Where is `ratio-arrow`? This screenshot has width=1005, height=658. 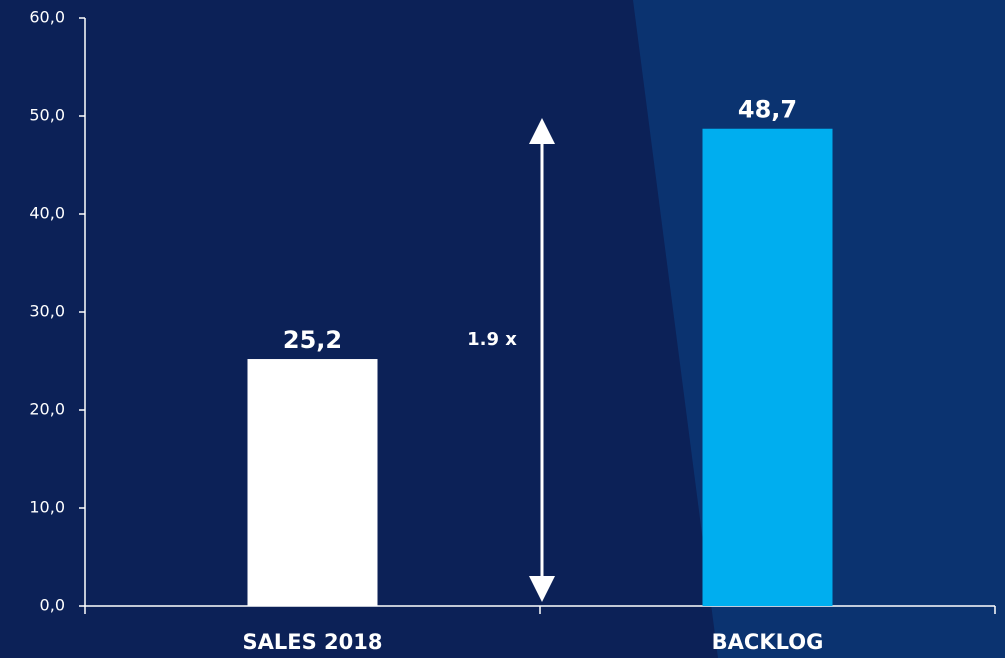 ratio-arrow is located at coordinates (542, 360).